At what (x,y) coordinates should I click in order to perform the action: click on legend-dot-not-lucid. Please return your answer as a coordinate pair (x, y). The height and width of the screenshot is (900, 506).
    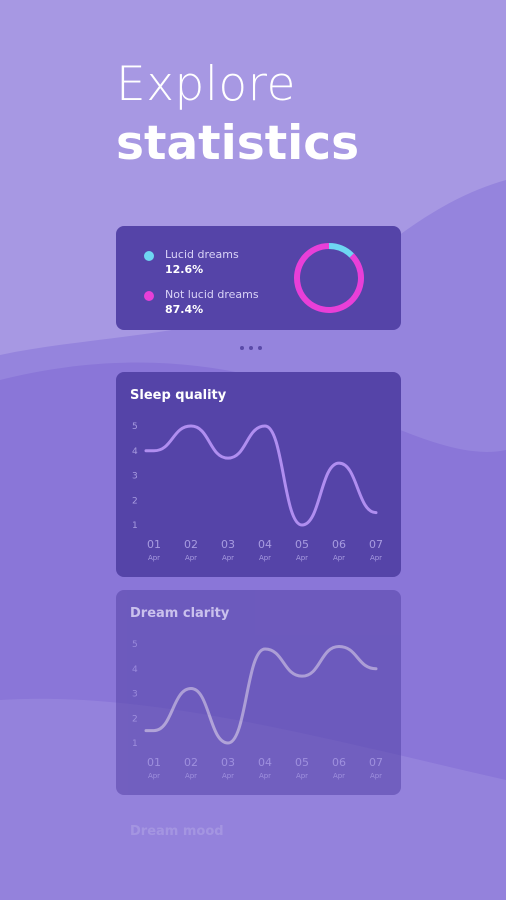
    Looking at the image, I should click on (149, 296).